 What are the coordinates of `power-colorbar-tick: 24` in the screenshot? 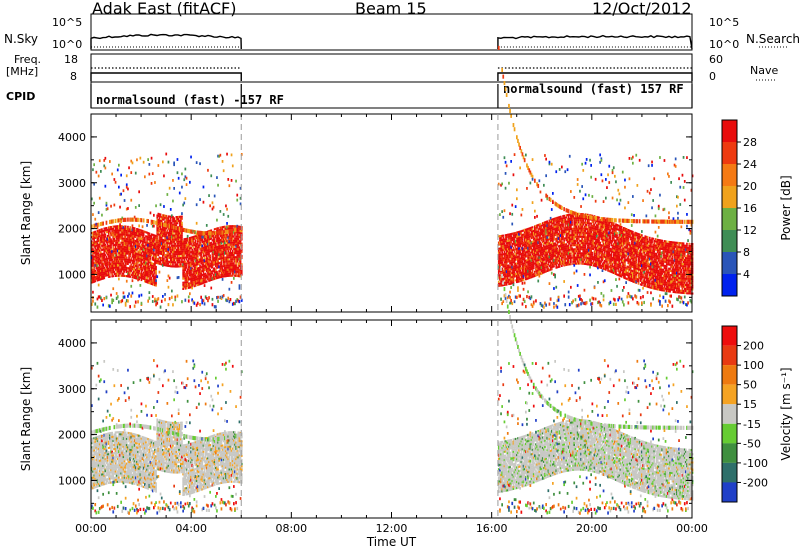 It's located at (750, 164).